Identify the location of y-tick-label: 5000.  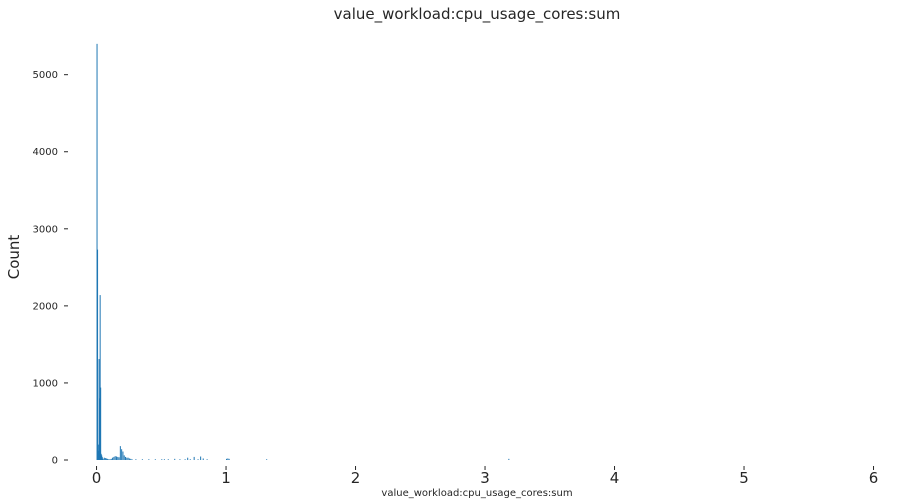
(45, 75).